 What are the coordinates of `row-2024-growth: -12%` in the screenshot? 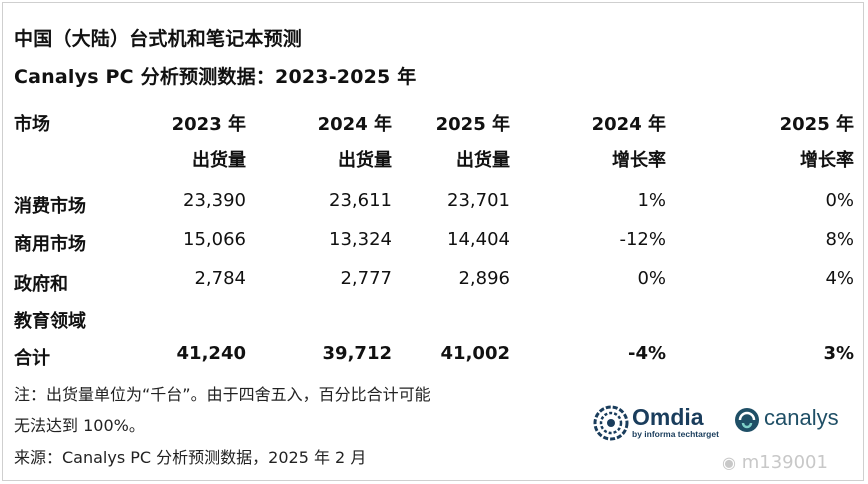 It's located at (642, 239).